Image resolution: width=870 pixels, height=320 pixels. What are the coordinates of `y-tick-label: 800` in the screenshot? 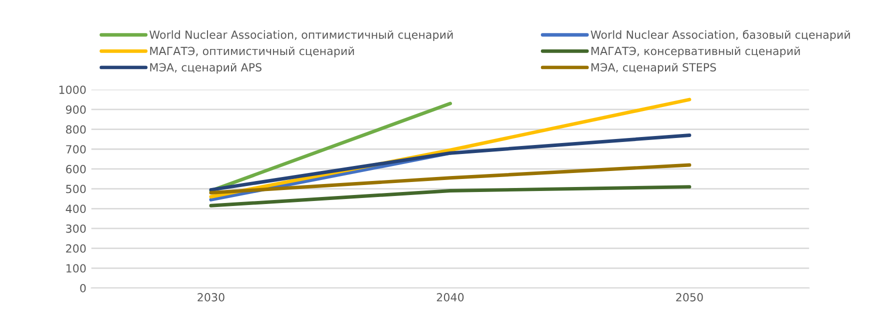 It's located at (76, 129).